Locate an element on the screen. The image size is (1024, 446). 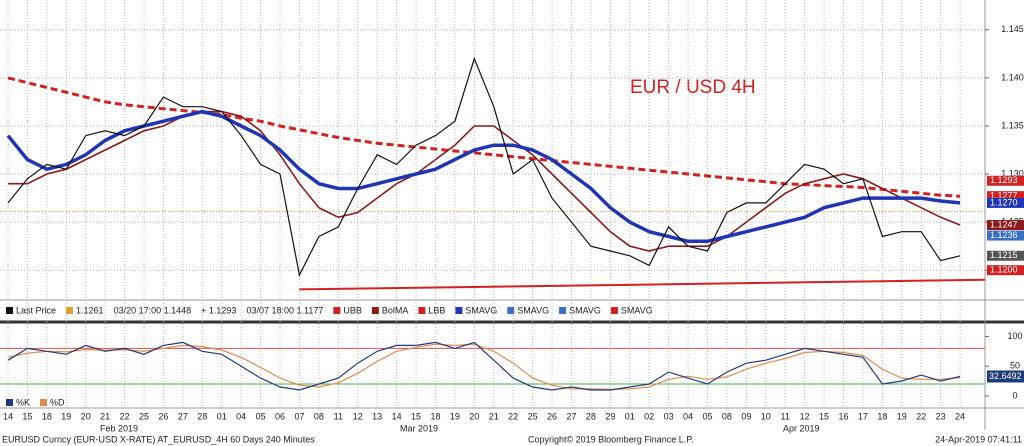
legend-label: %D is located at coordinates (57, 402).